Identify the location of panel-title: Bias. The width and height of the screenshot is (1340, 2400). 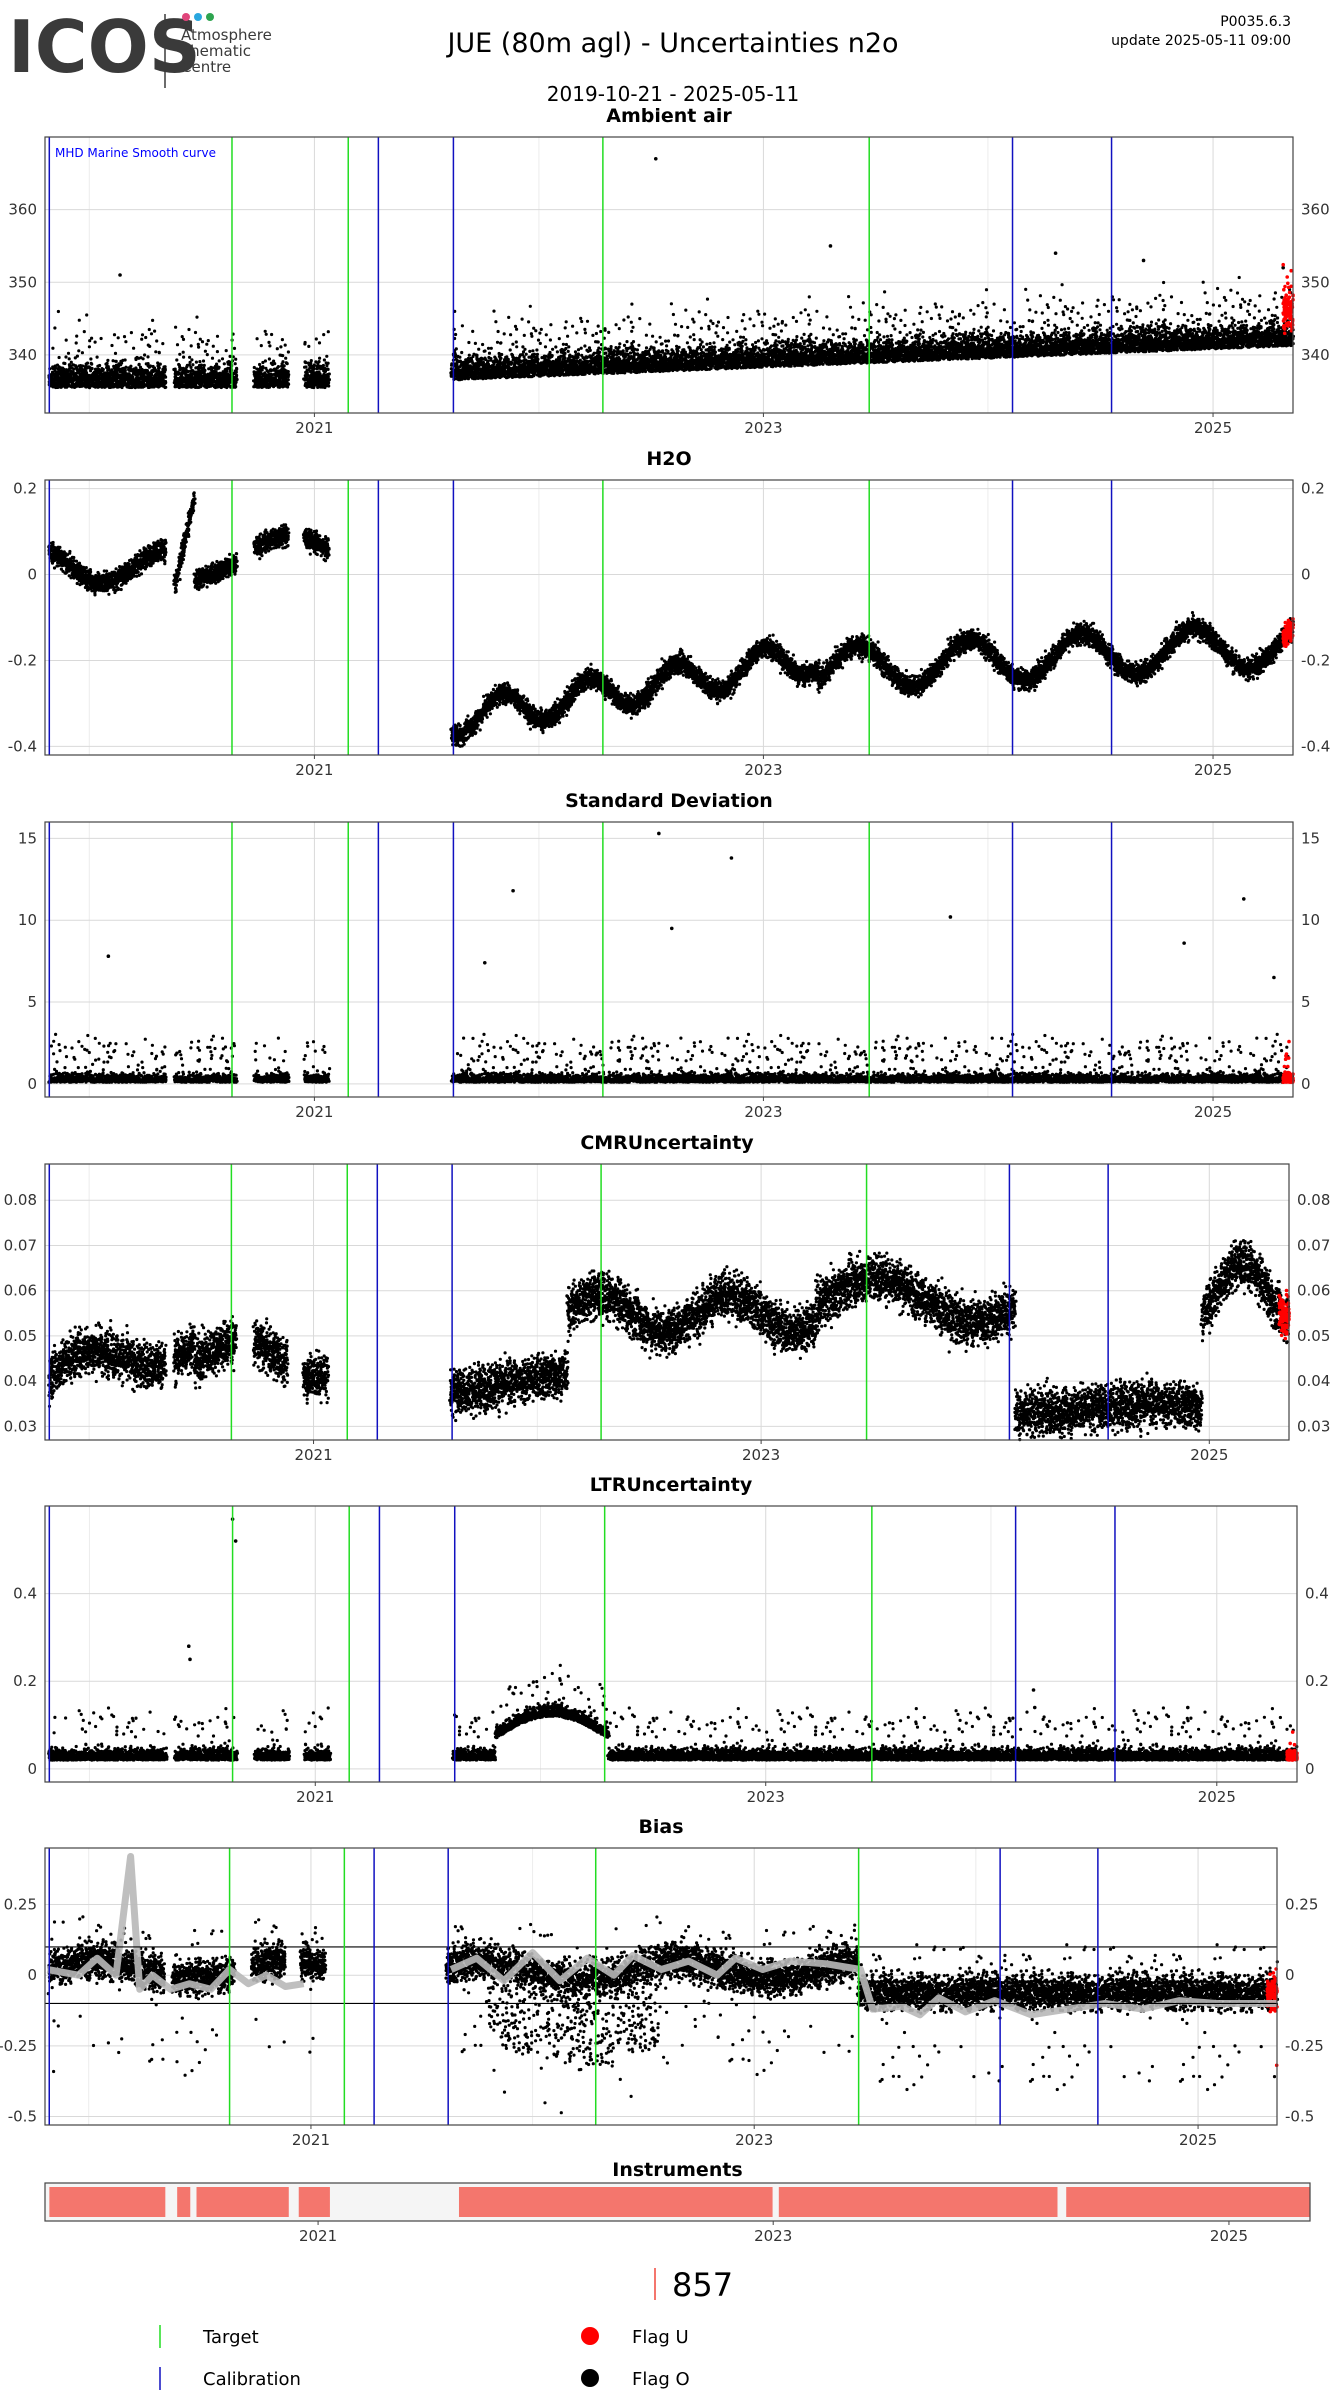
(660, 1827).